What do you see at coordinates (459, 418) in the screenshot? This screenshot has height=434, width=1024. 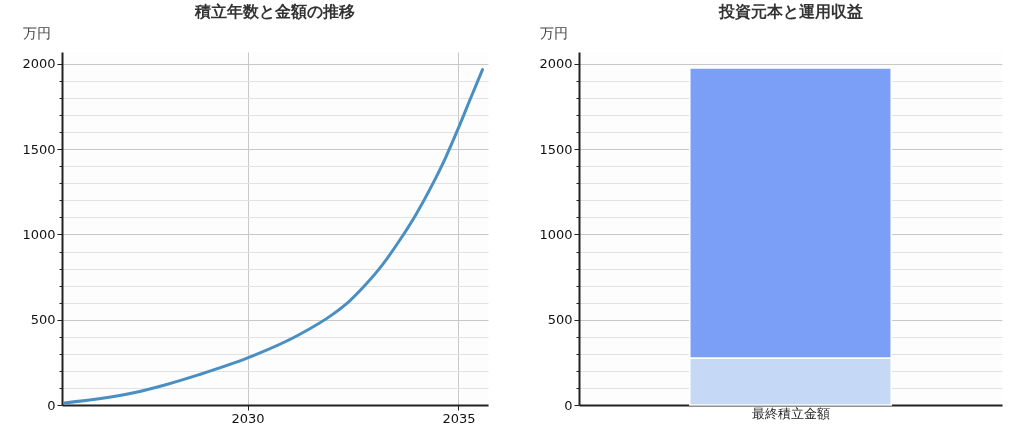 I see `x-tick-label: 2035` at bounding box center [459, 418].